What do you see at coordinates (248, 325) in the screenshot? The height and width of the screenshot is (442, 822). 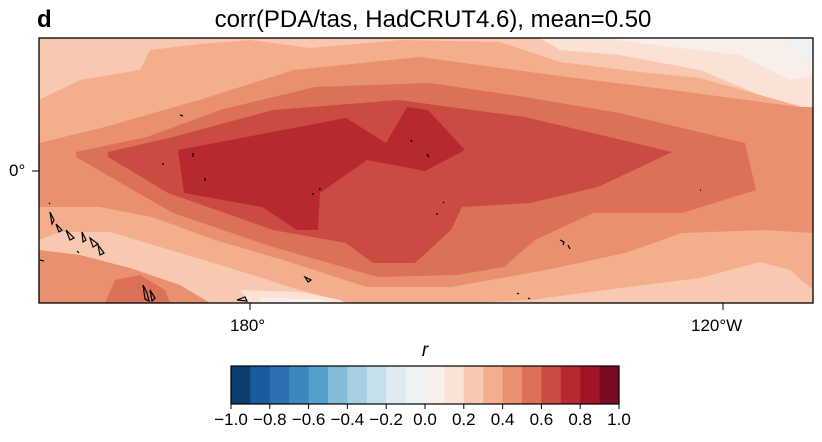 I see `x-tick-label-180: 180°` at bounding box center [248, 325].